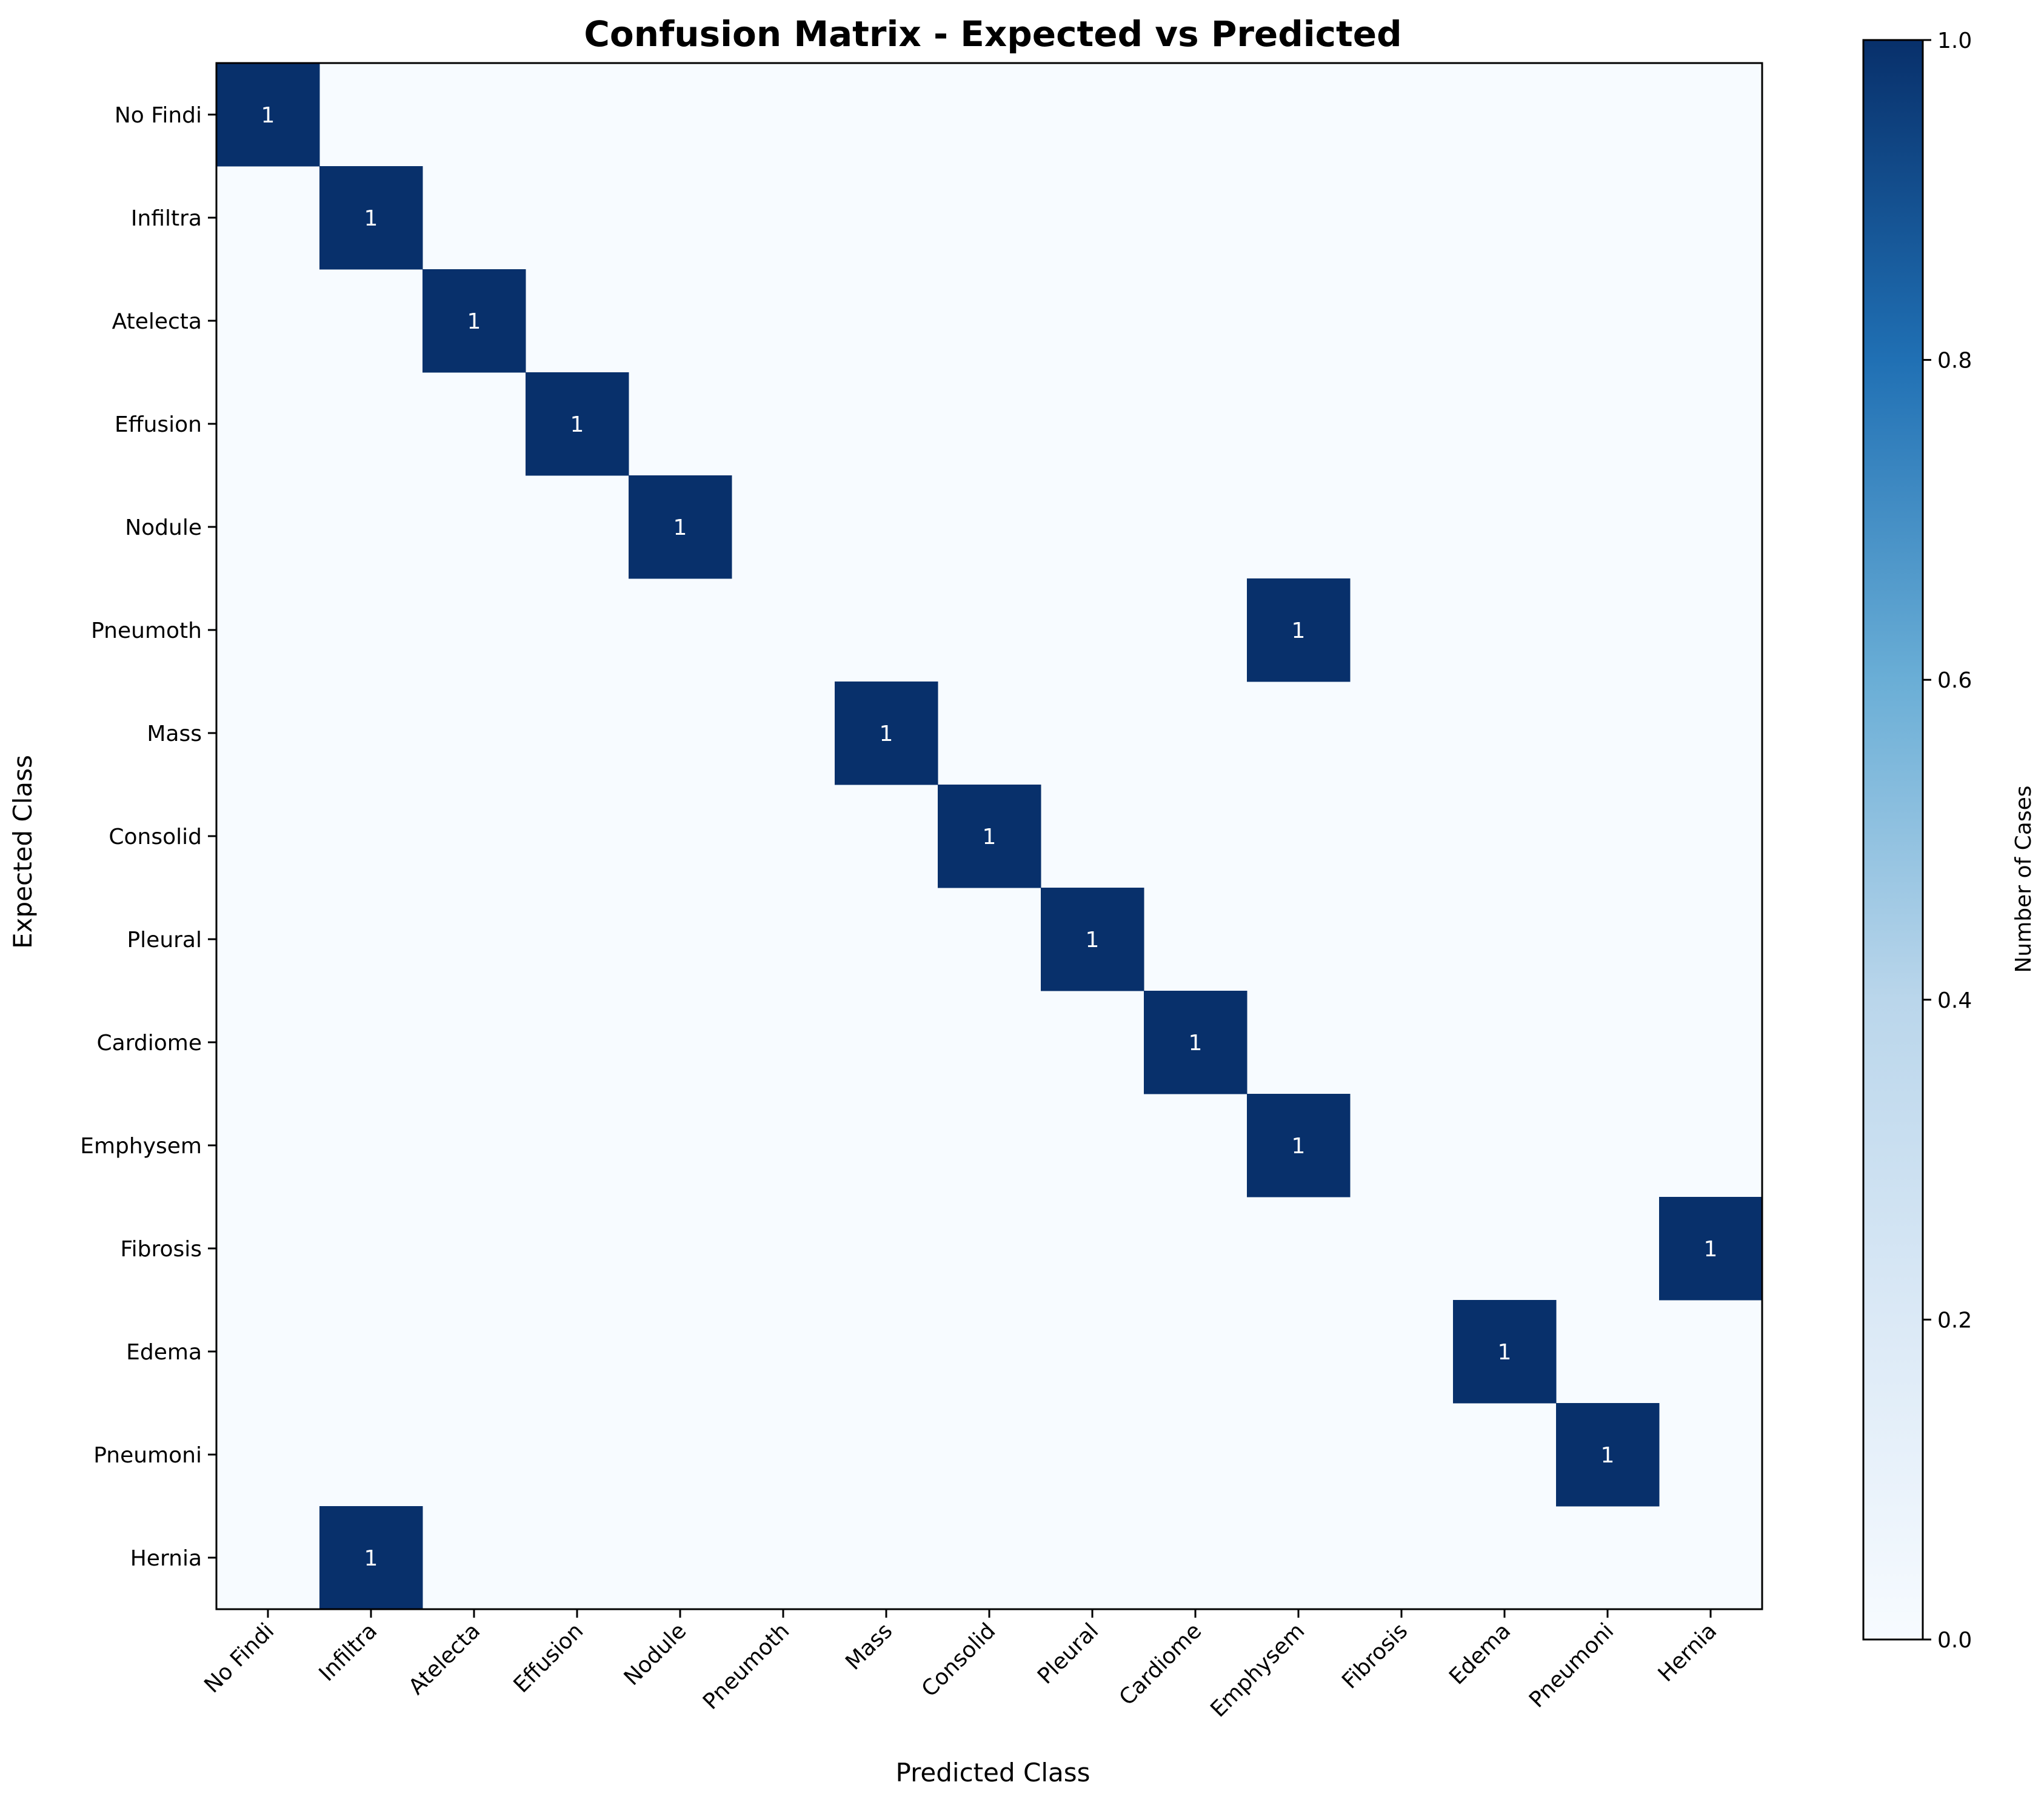 Image resolution: width=2044 pixels, height=1802 pixels. What do you see at coordinates (158, 424) in the screenshot?
I see `y-tick-label: Effusion` at bounding box center [158, 424].